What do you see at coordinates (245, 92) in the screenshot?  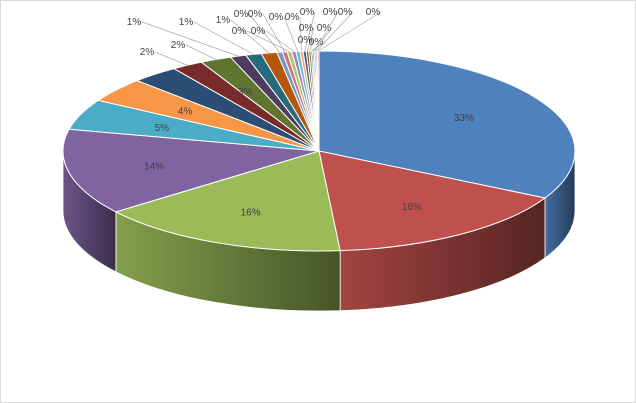 I see `slice-label: 3%` at bounding box center [245, 92].